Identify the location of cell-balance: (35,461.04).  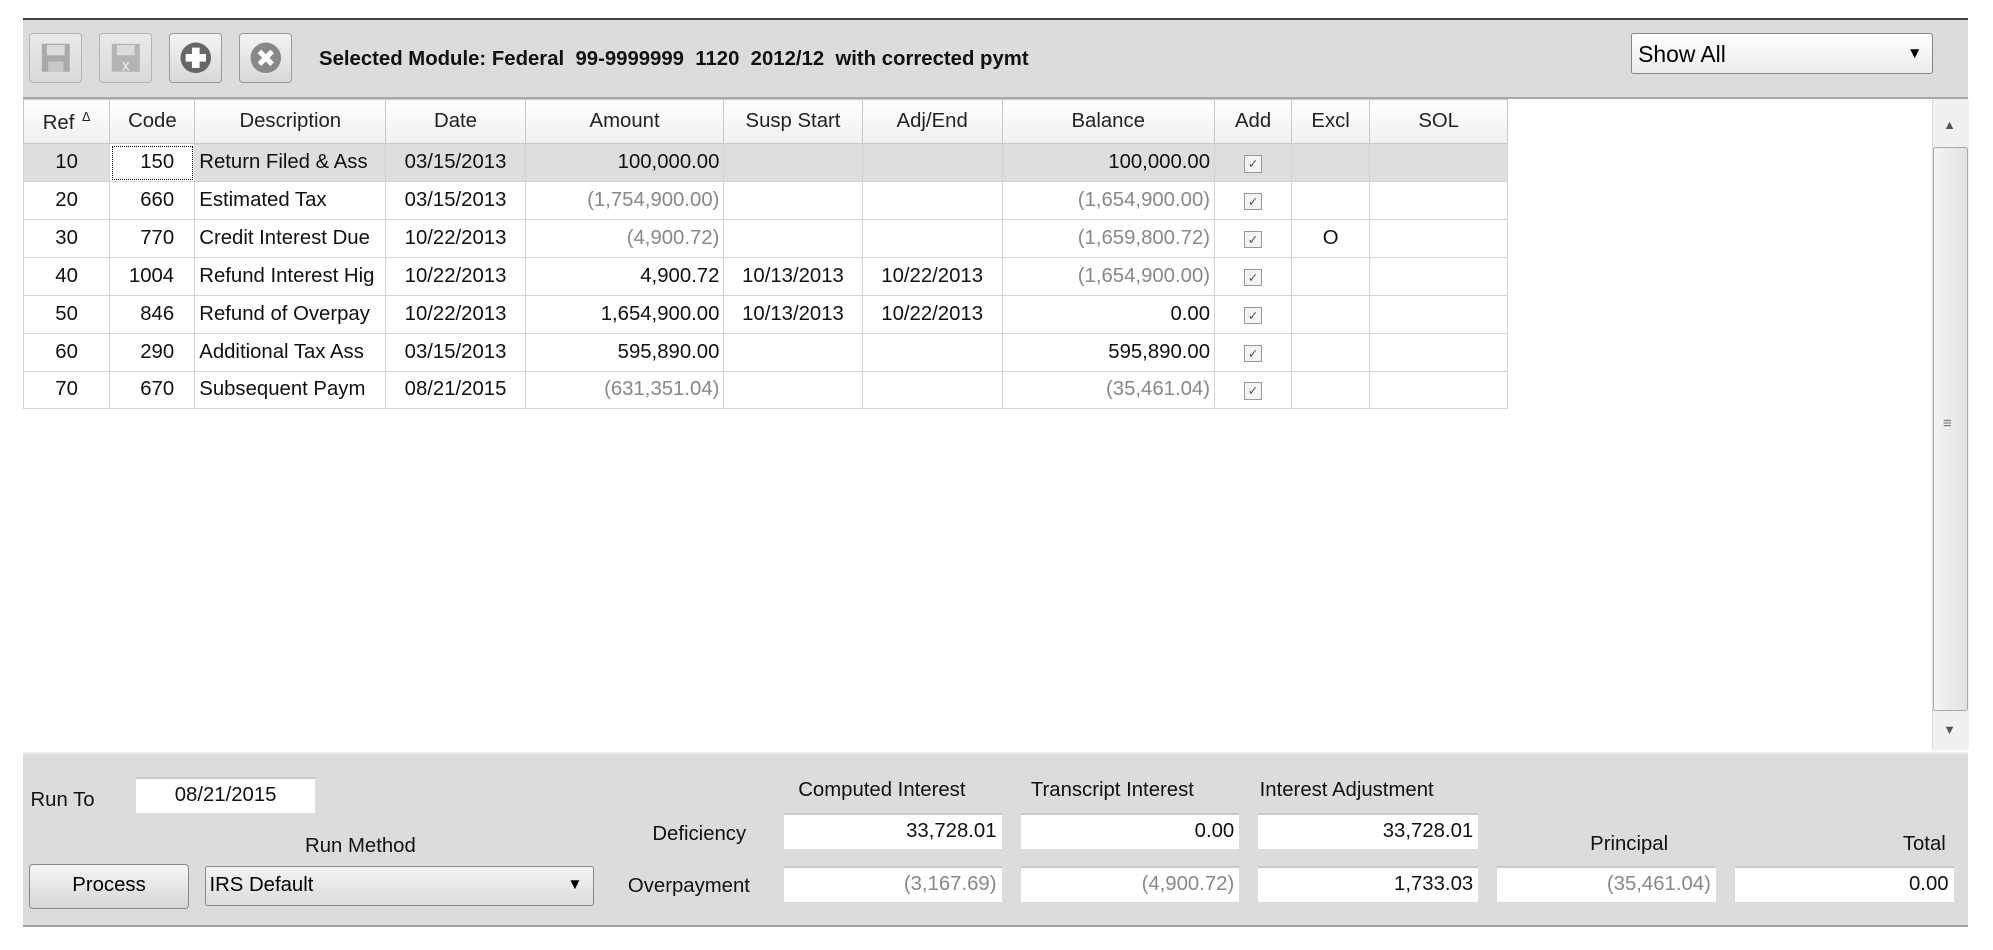
(1108, 390).